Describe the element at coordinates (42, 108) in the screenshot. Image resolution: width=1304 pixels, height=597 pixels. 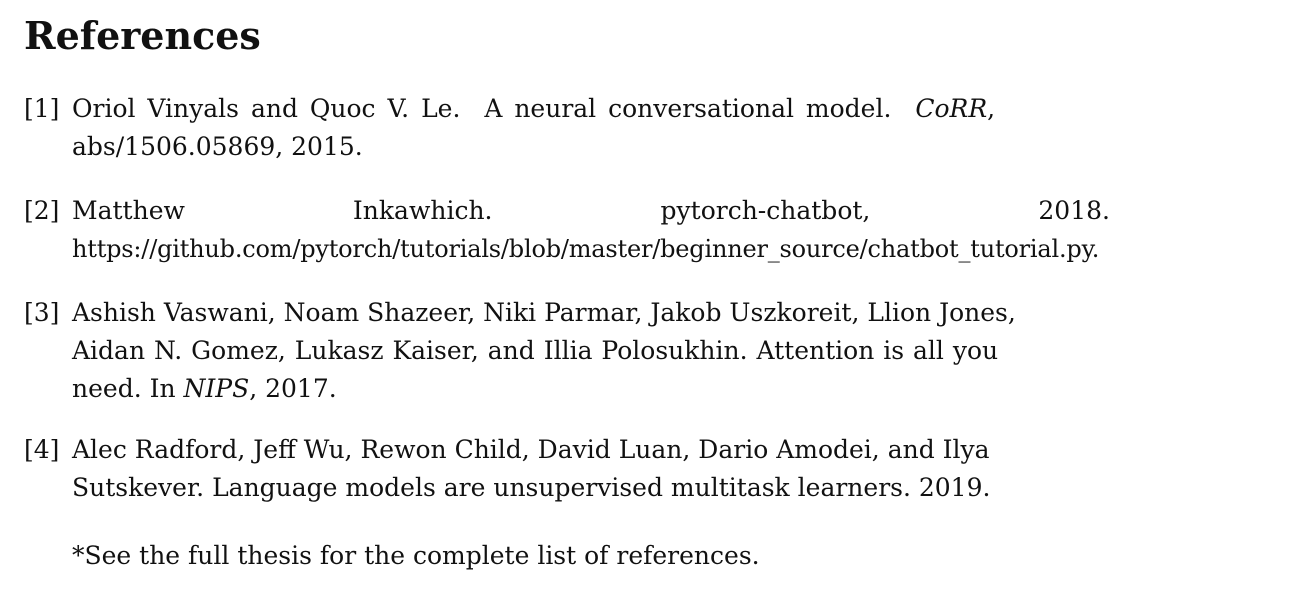
I see `reference-label: [1]` at that location.